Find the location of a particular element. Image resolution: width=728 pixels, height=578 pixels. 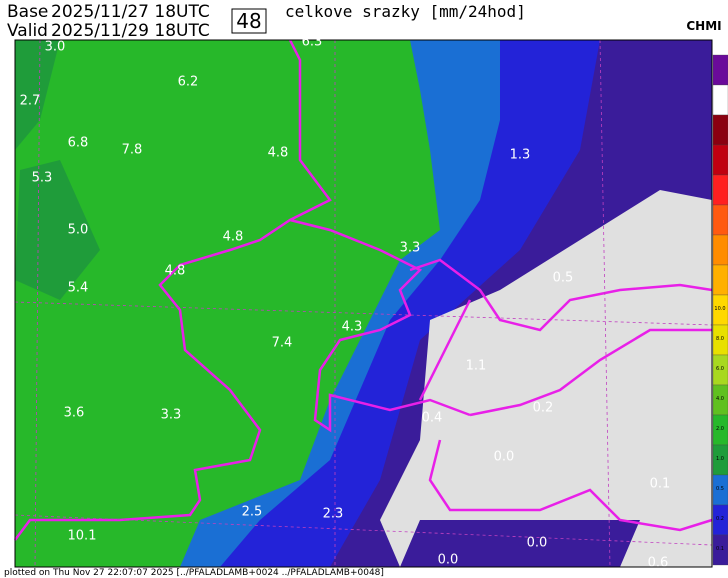

colorbar-label: 10.0 is located at coordinates (719, 309).